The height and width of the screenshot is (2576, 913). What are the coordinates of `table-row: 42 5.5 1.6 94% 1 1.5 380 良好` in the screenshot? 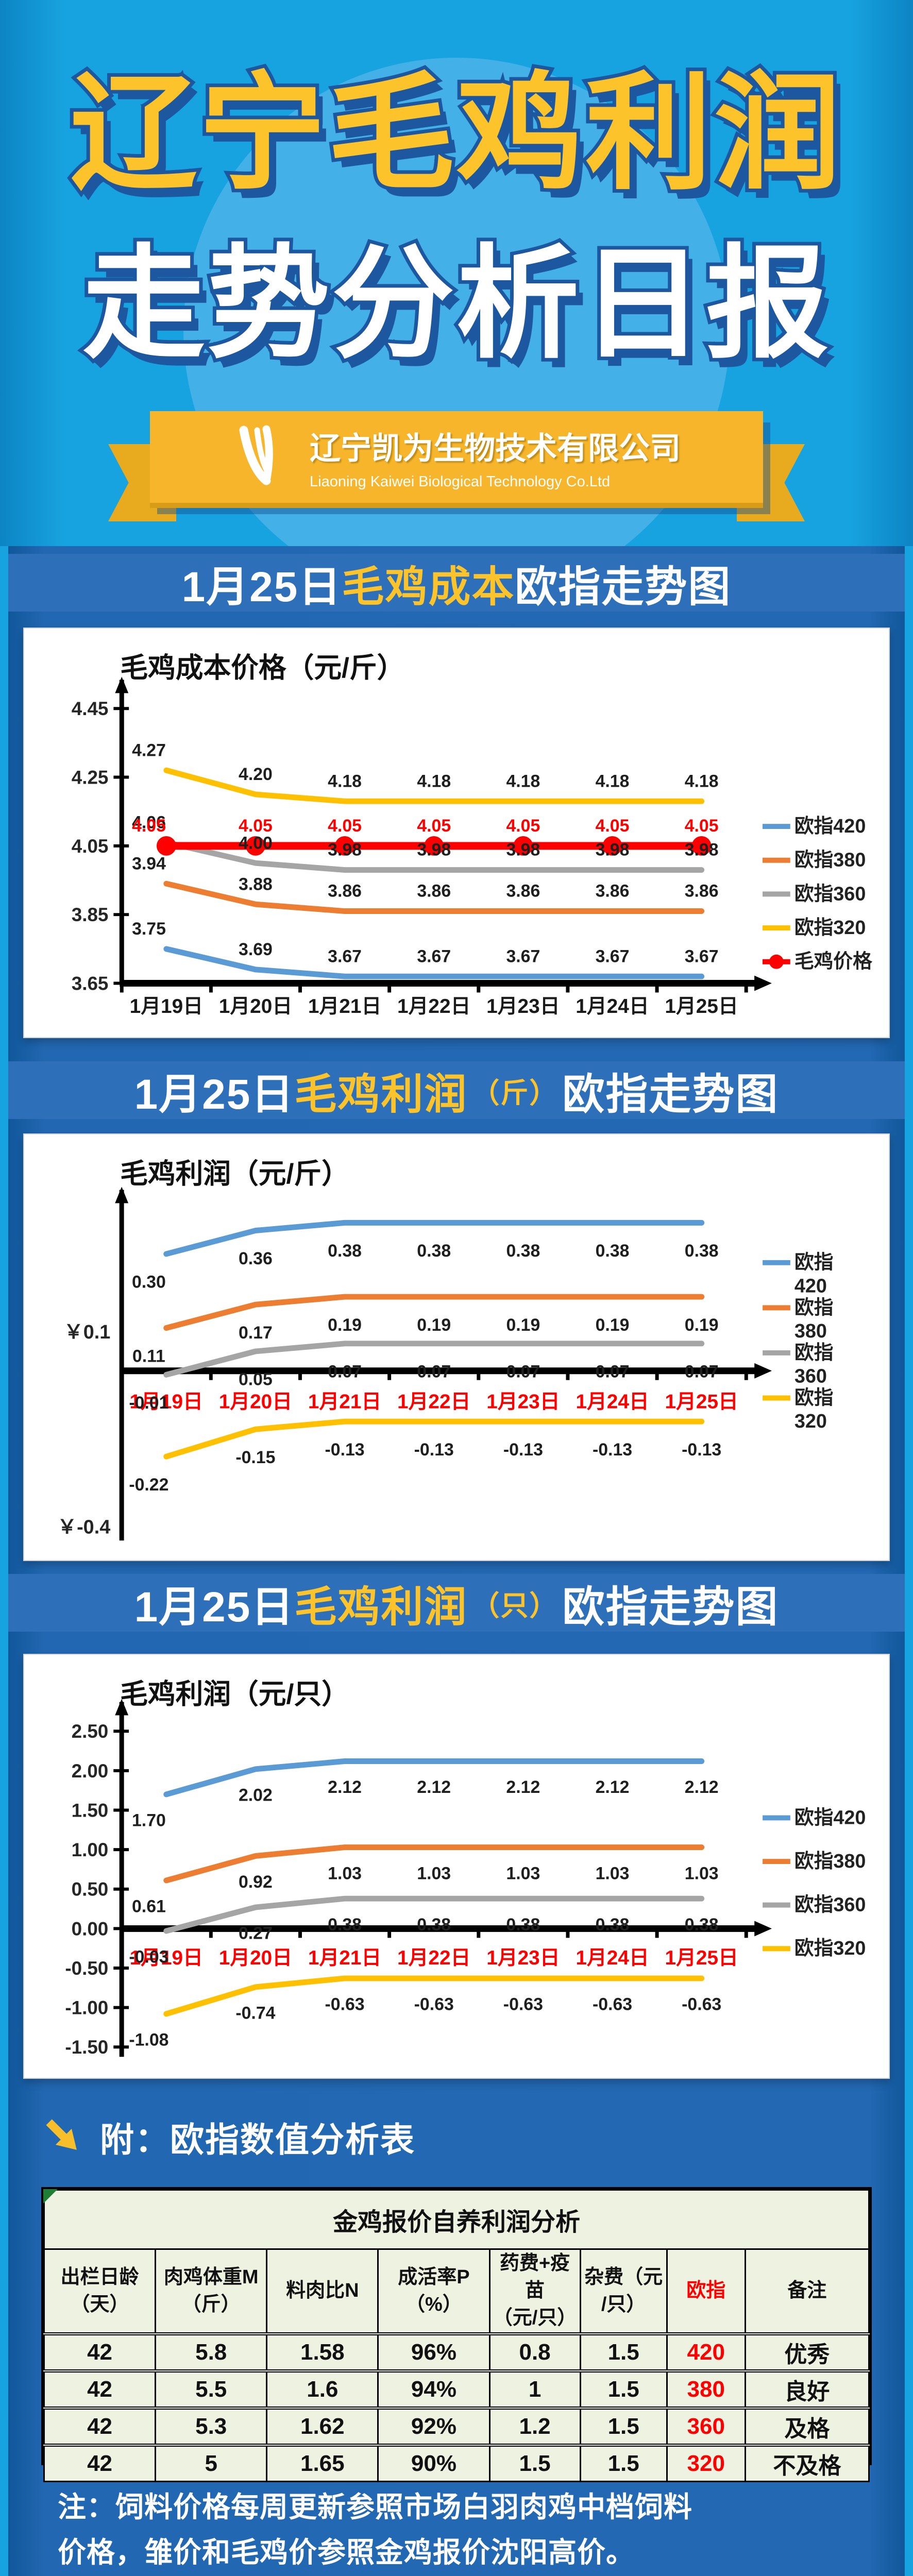 It's located at (457, 2389).